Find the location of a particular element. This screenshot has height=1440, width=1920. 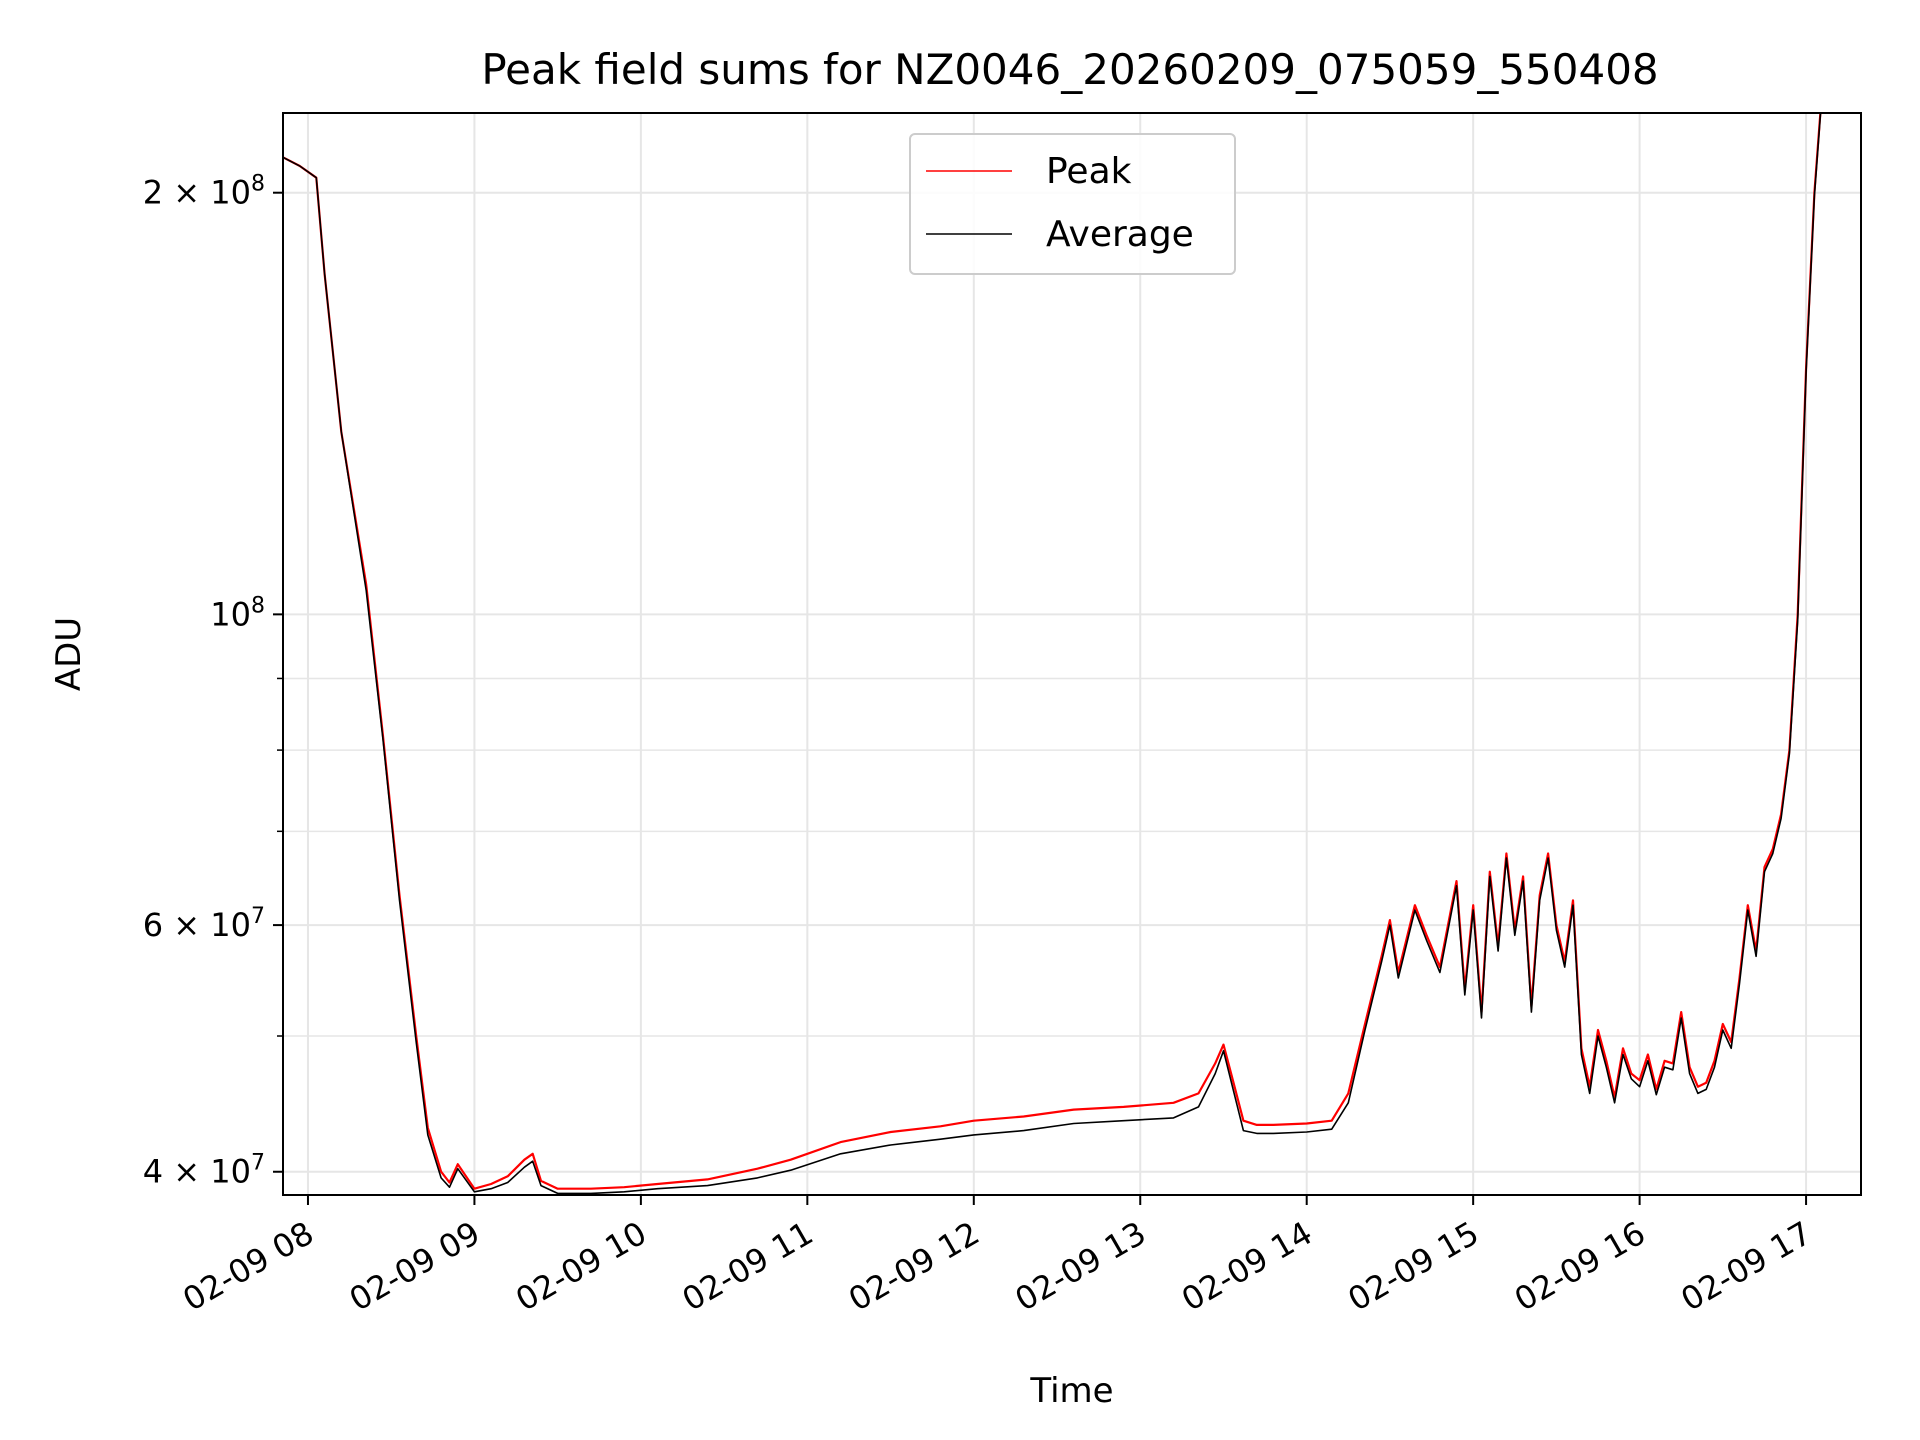

y-tick-label: 108 is located at coordinates (237, 613).